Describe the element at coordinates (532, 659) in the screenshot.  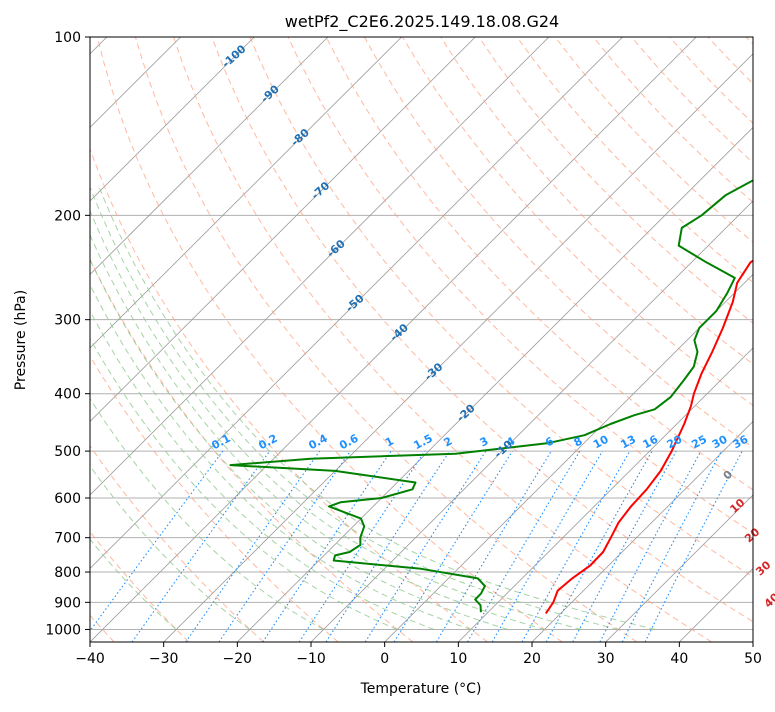
I see `x-tick-label: 20` at that location.